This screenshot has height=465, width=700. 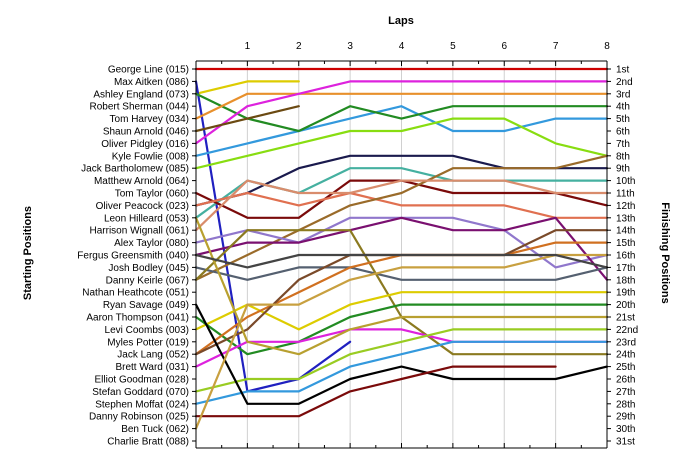 I want to click on finishing-label: 1st, so click(x=623, y=70).